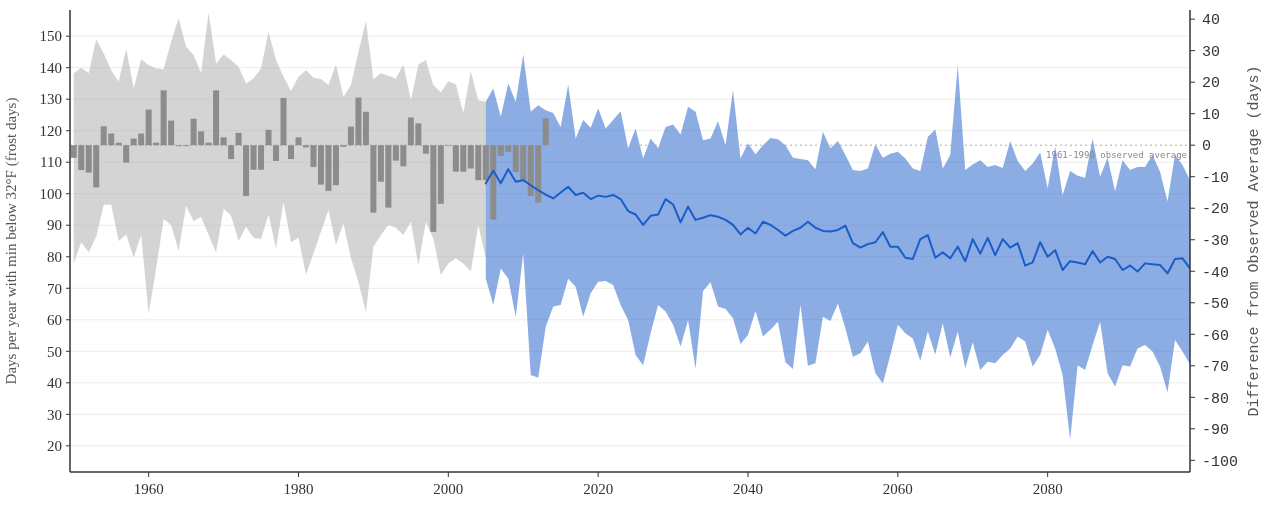 The height and width of the screenshot is (505, 1270). Describe the element at coordinates (1047, 489) in the screenshot. I see `x-tick-label: 2080` at that location.